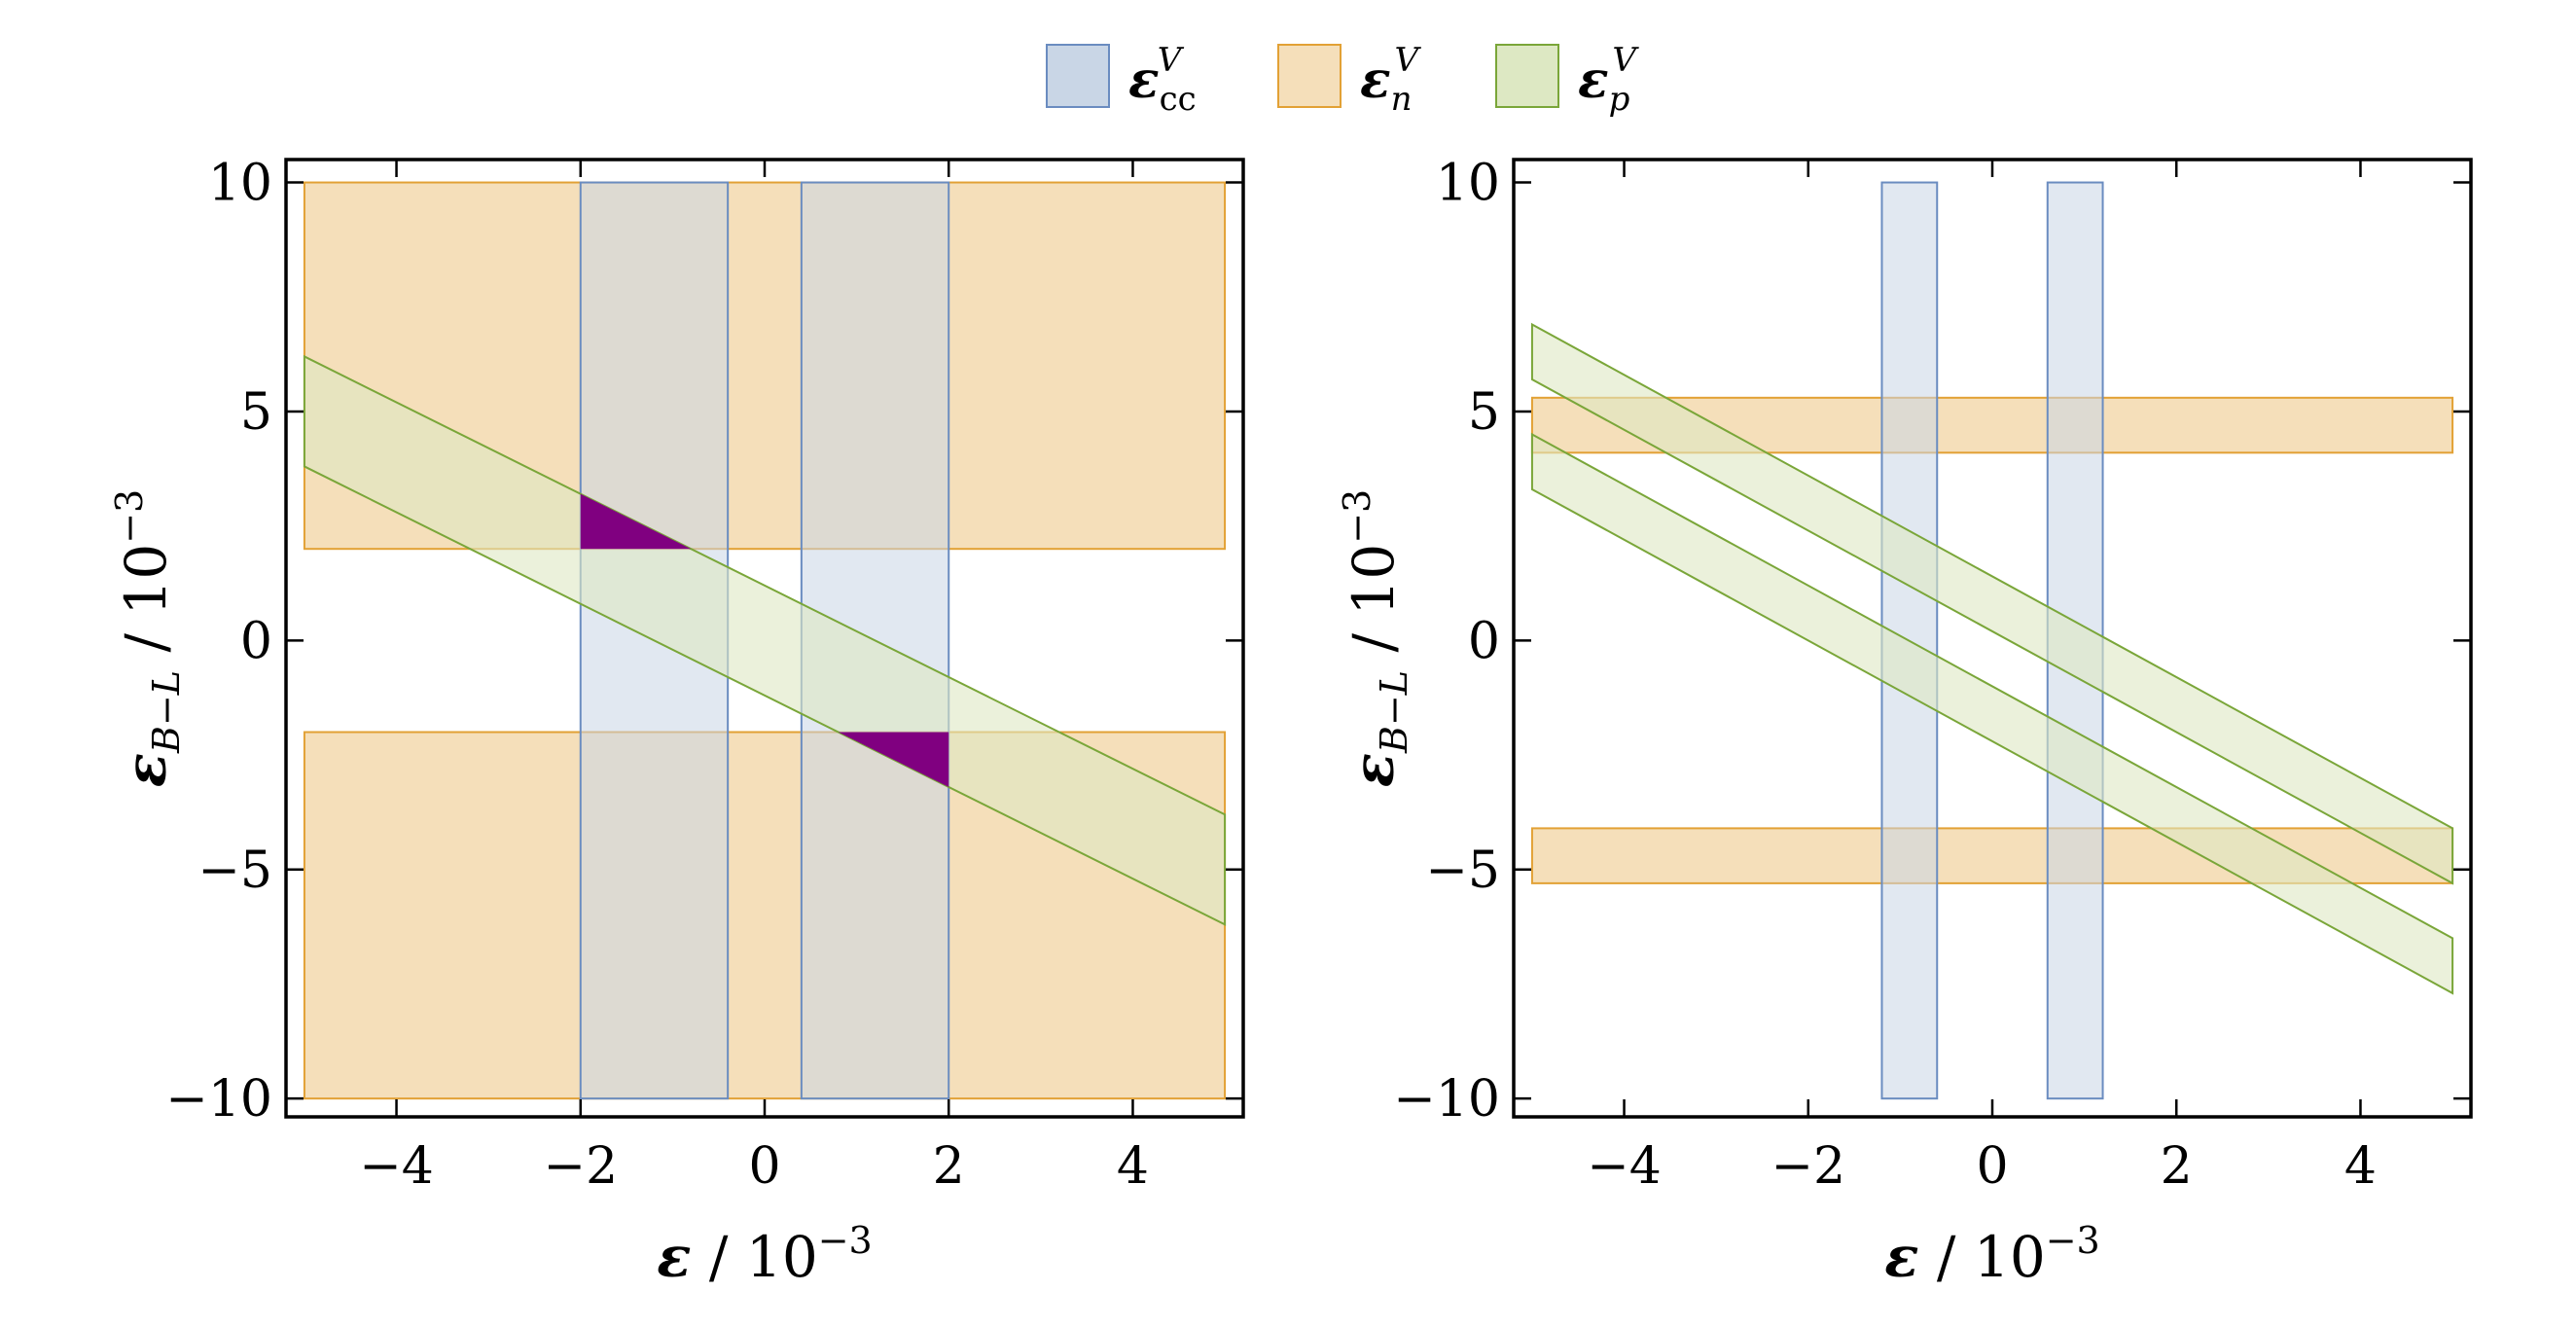 This screenshot has height=1327, width=2576. What do you see at coordinates (1121, 80) in the screenshot?
I see `legend-item-cc: εccV` at bounding box center [1121, 80].